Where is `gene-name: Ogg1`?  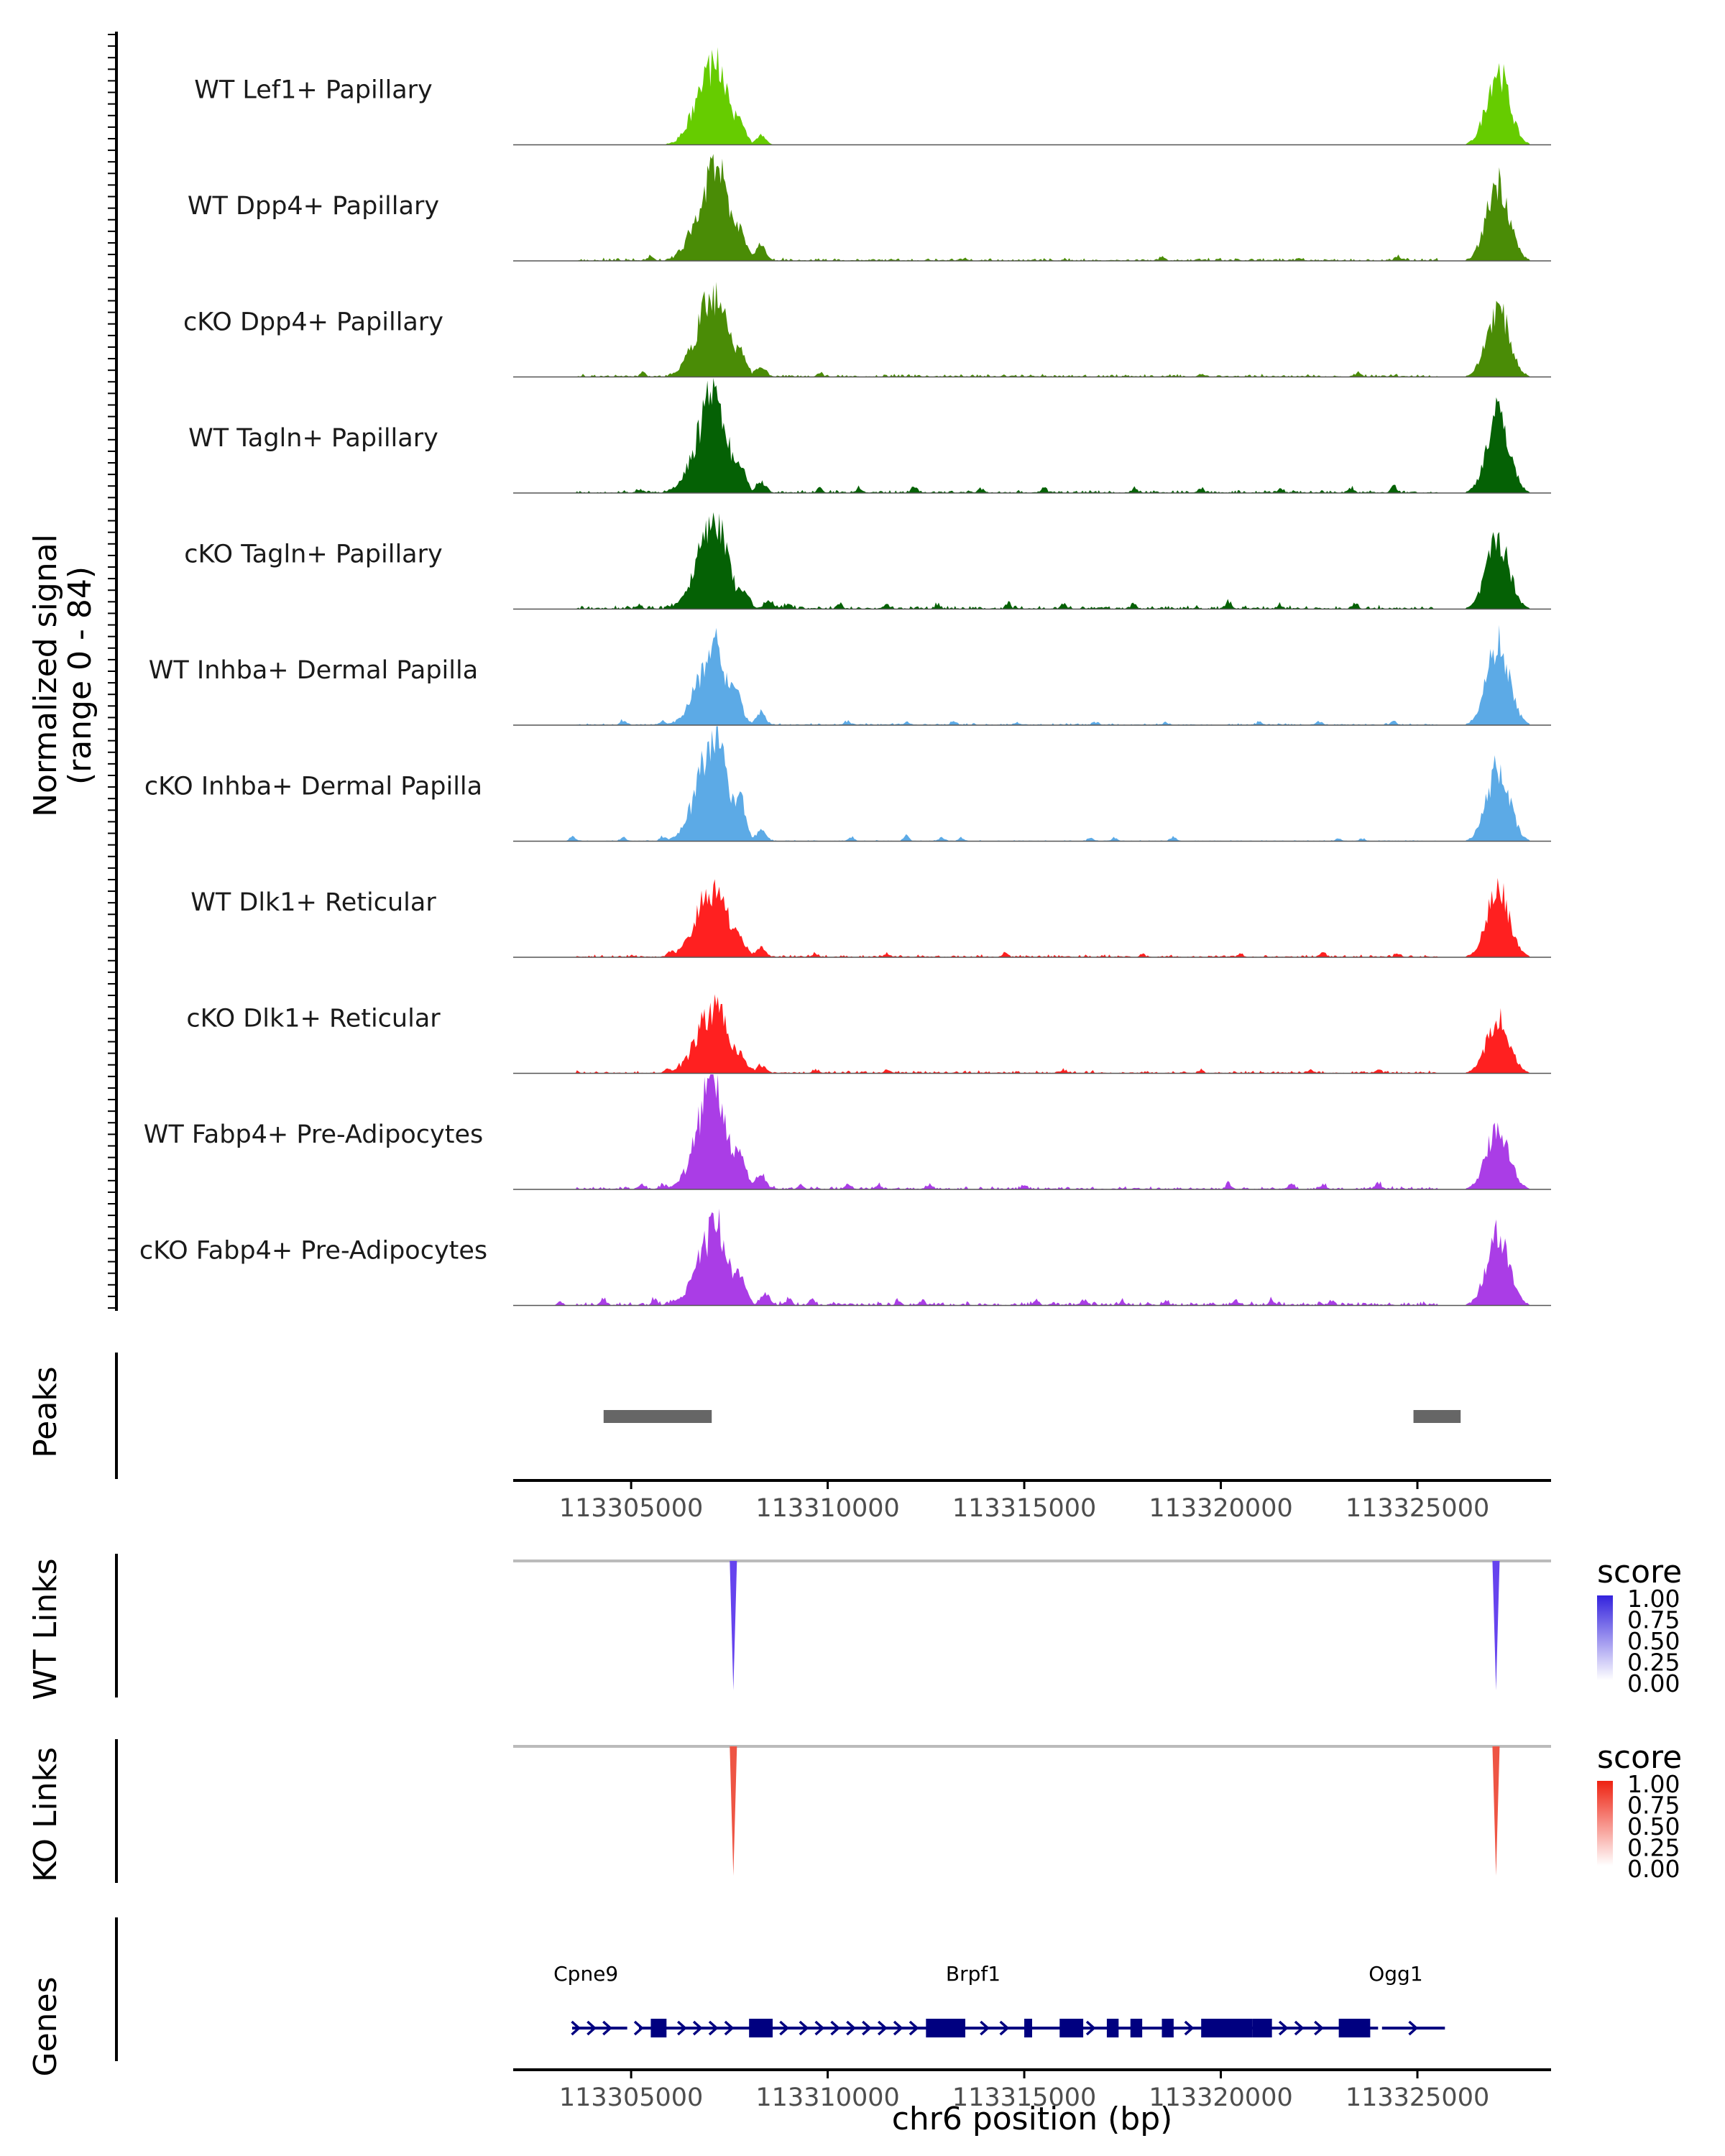 gene-name: Ogg1 is located at coordinates (1395, 1974).